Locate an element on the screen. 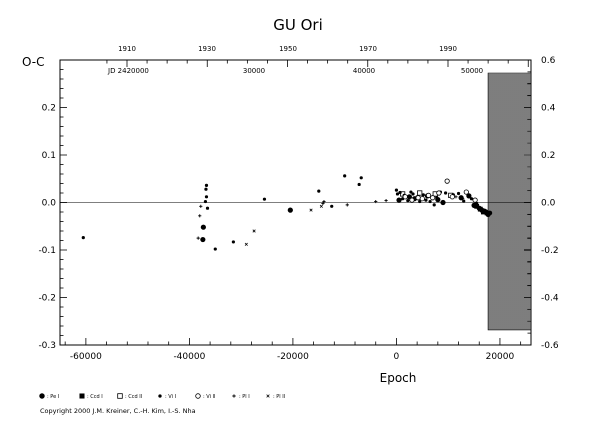 Image resolution: width=590 pixels, height=425 pixels. jd-label-40000: 40000 is located at coordinates (364, 71).